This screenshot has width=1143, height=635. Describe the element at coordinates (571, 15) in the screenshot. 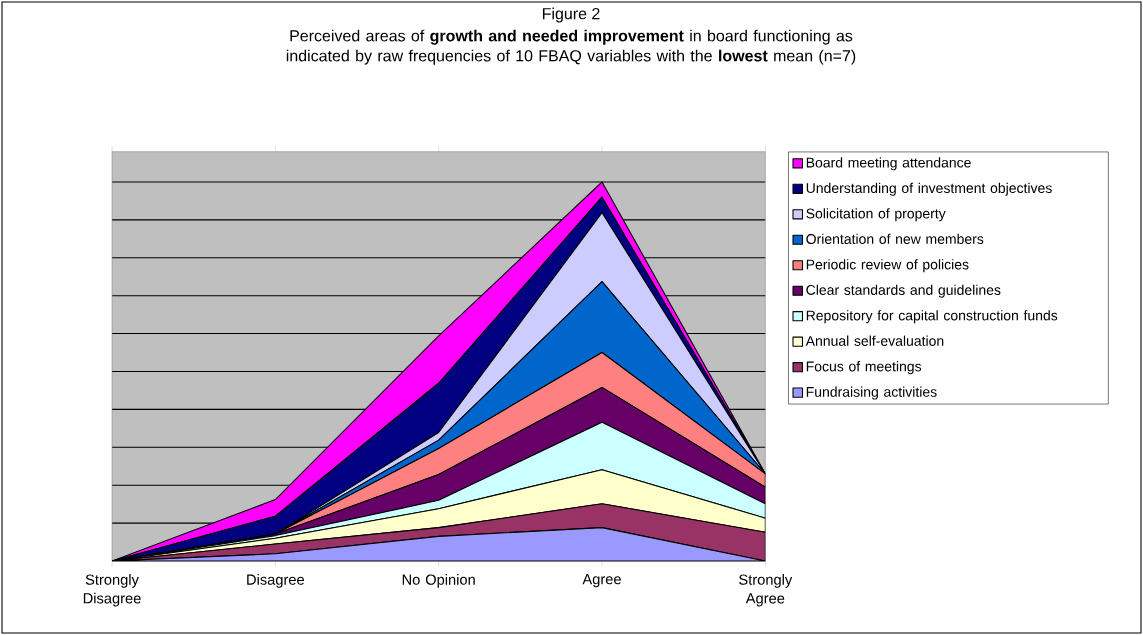

I see `chart-title: Figure 2` at that location.